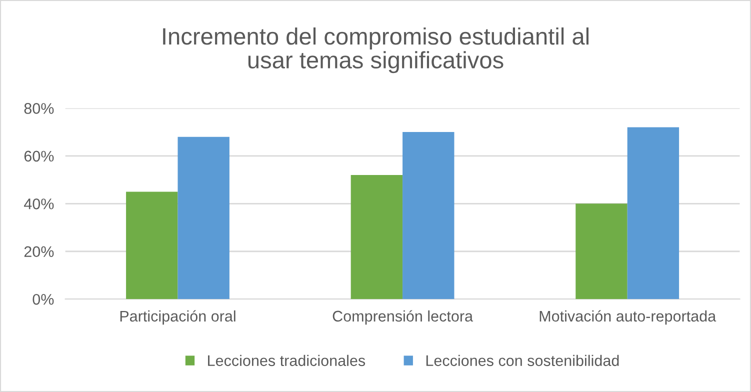 This screenshot has height=392, width=751. What do you see at coordinates (43, 299) in the screenshot?
I see `y-tick-label: 0%` at bounding box center [43, 299].